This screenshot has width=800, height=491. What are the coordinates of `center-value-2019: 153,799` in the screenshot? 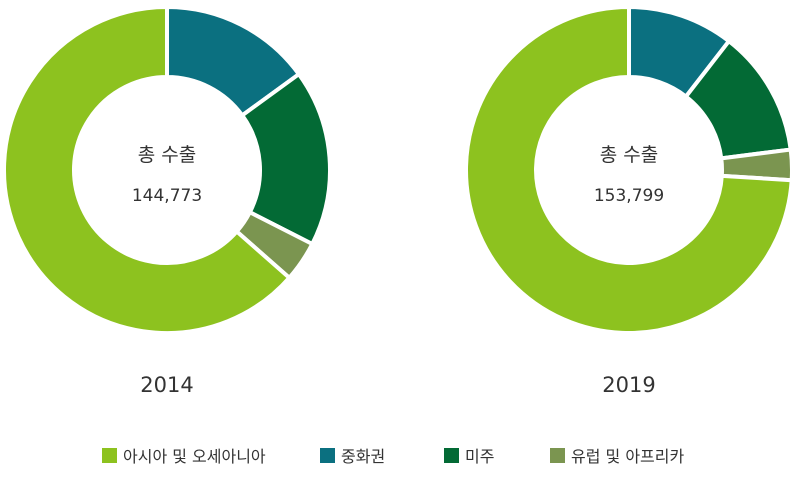 It's located at (629, 196).